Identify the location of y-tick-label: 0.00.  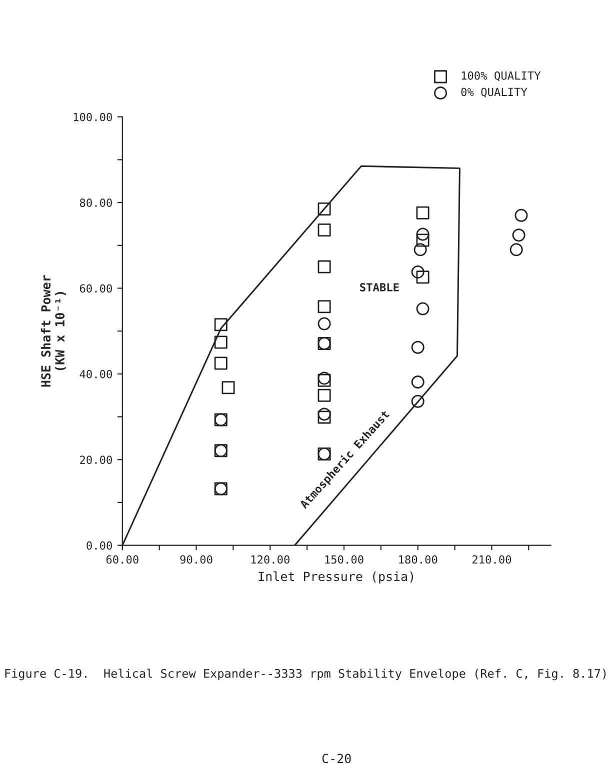
(99, 545).